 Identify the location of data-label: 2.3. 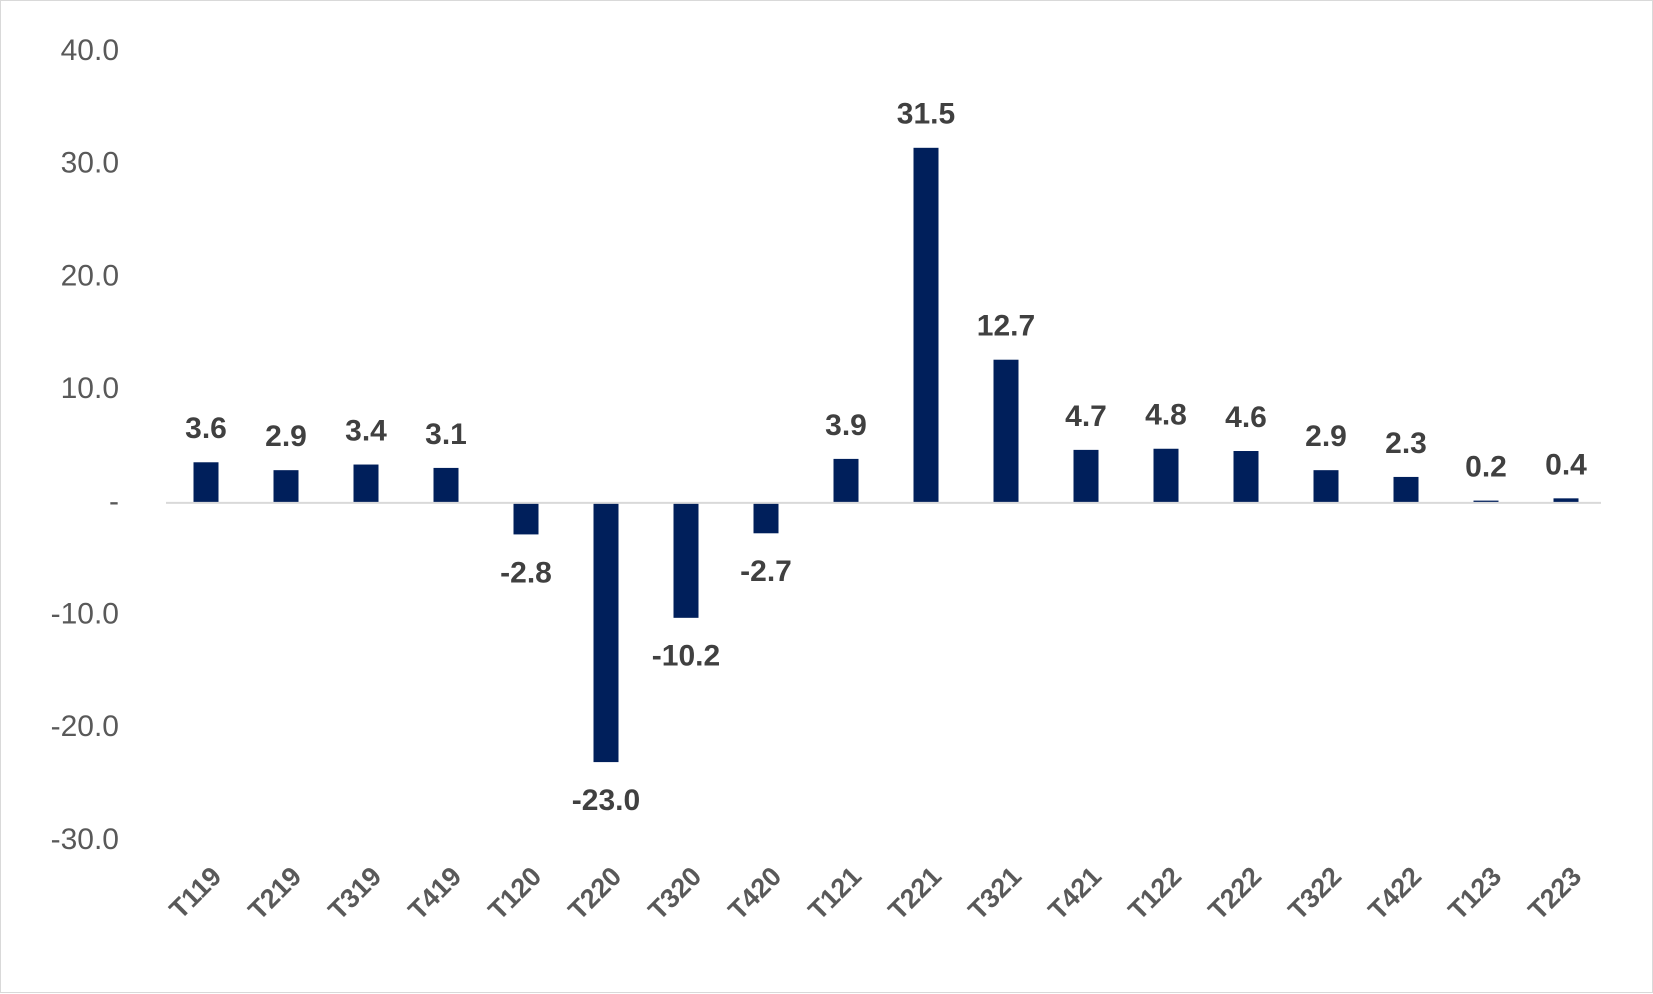
(1406, 443).